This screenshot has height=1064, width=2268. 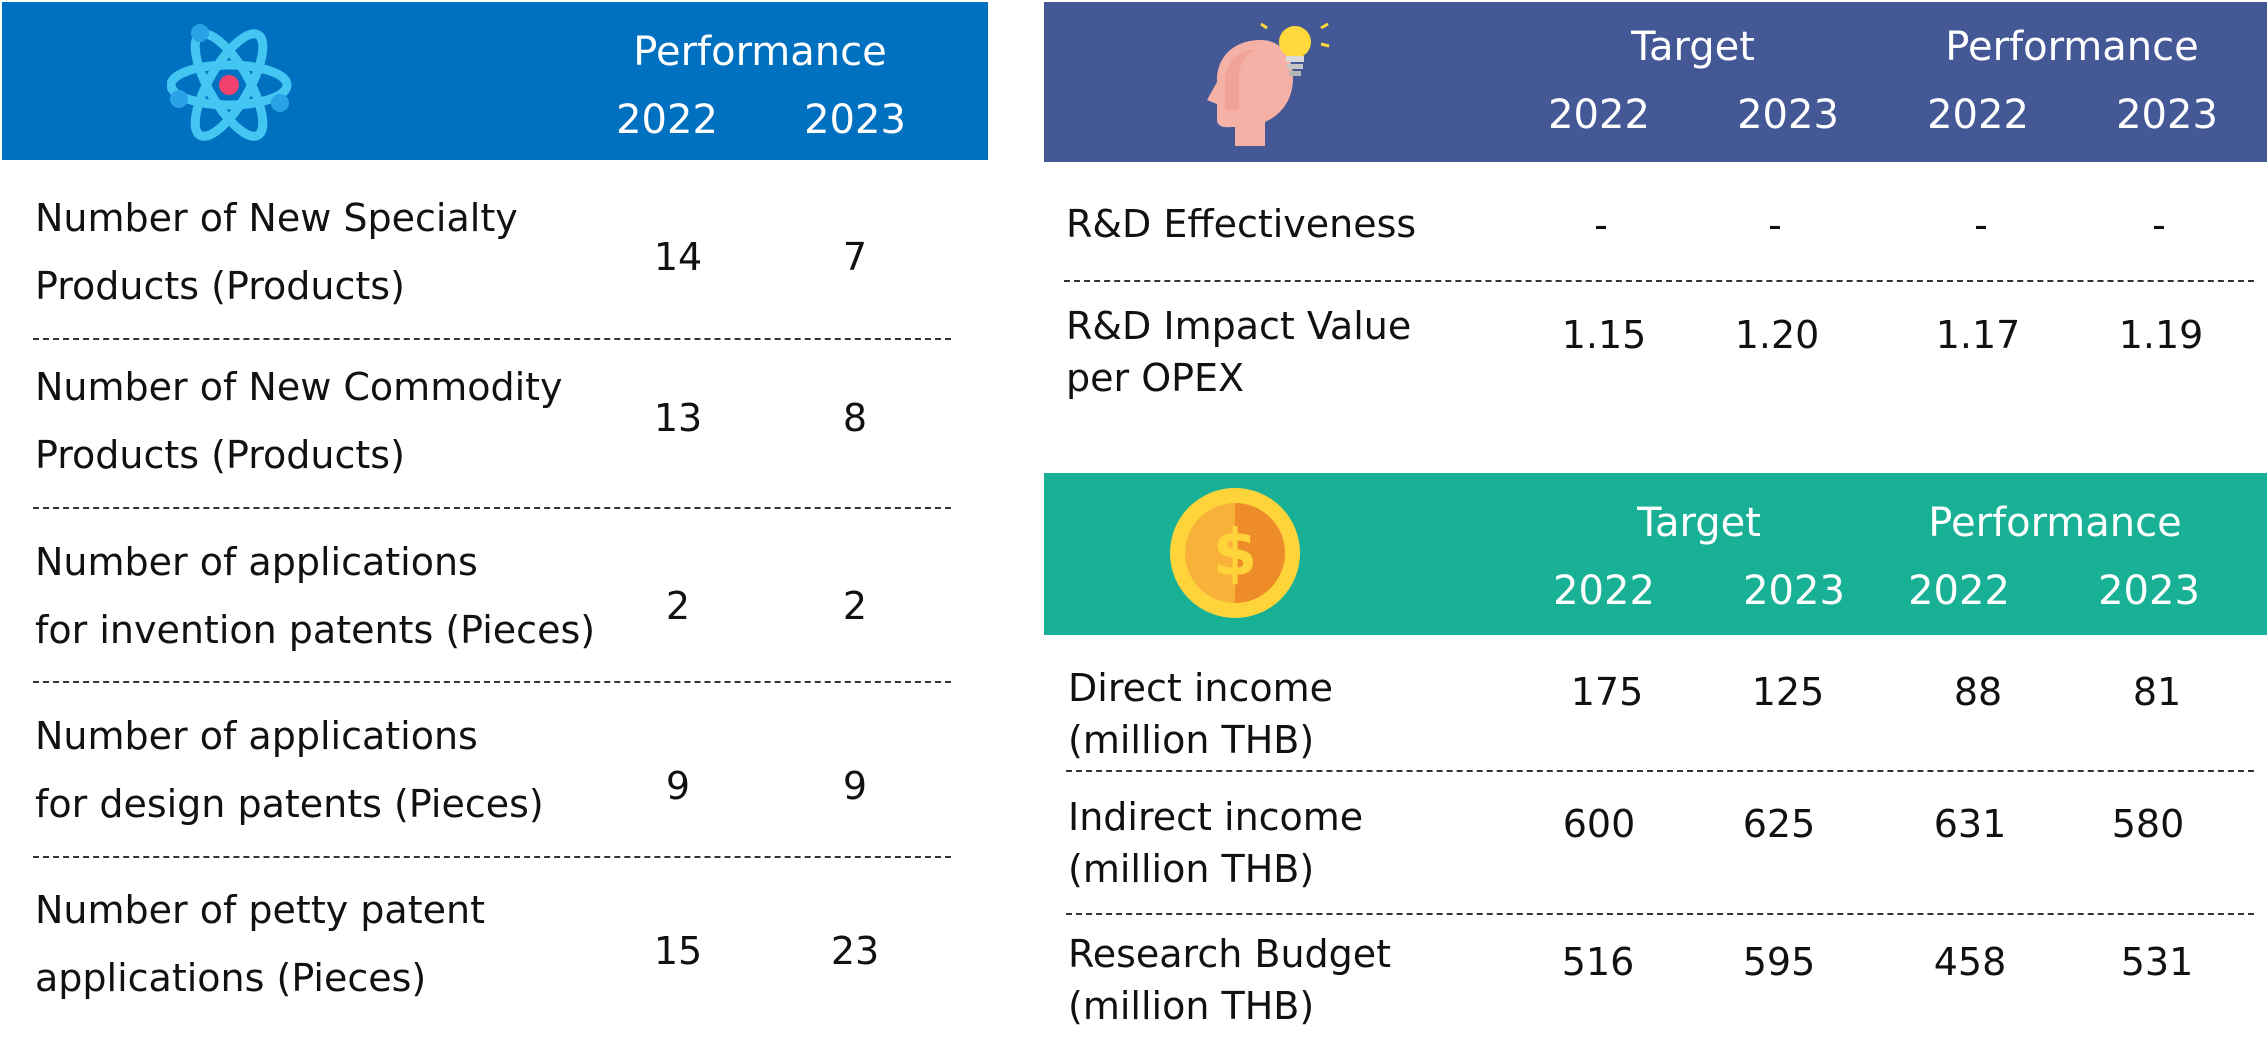 I want to click on value-target-2022: 1.15, so click(x=1604, y=335).